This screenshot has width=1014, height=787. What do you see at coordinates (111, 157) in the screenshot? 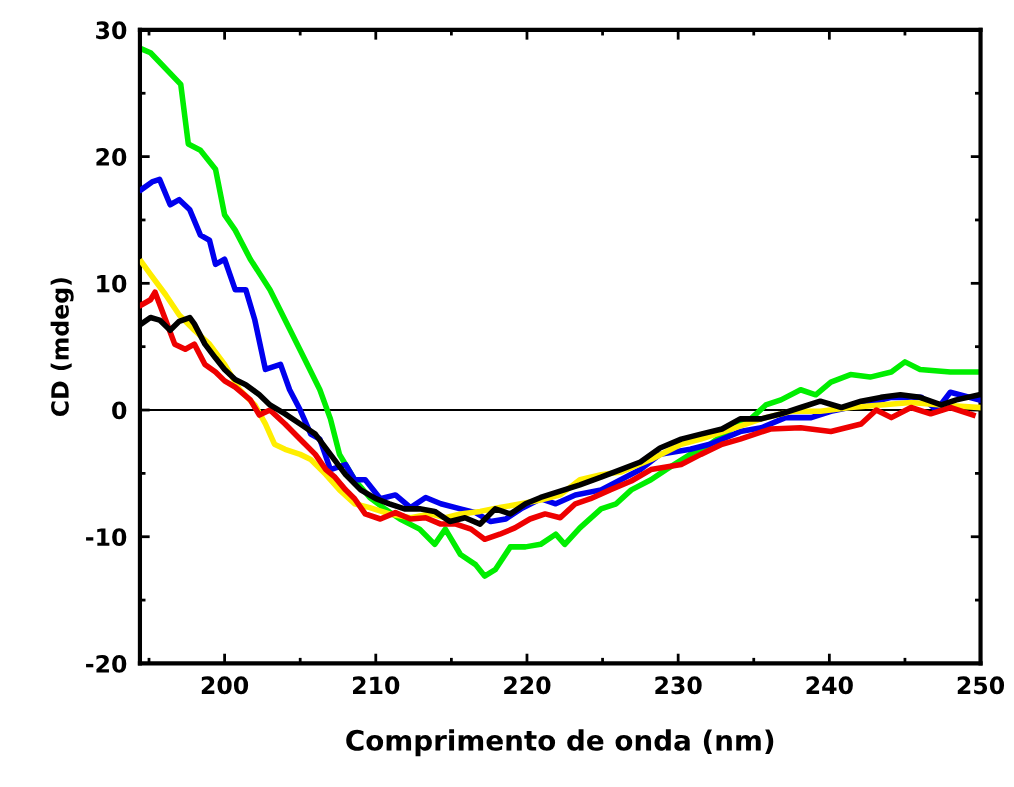
I see `y-tick-label: 20` at bounding box center [111, 157].